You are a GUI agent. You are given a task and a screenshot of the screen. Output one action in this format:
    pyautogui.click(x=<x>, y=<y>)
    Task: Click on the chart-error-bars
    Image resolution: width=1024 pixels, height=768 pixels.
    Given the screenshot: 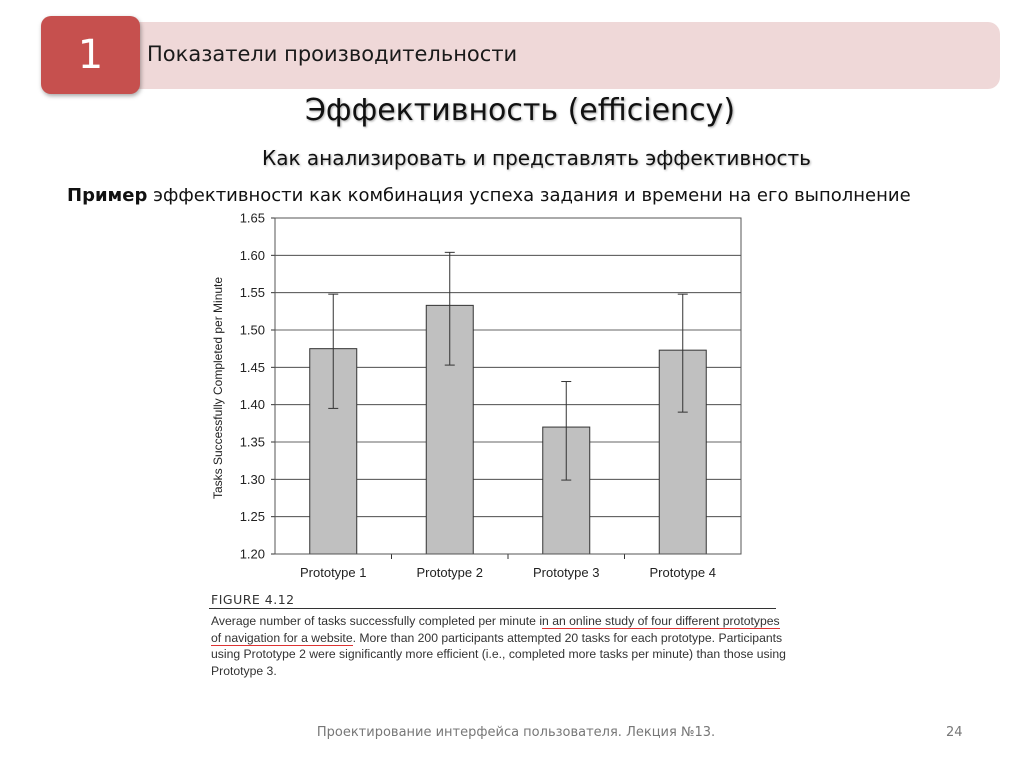 What is the action you would take?
    pyautogui.click(x=508, y=366)
    